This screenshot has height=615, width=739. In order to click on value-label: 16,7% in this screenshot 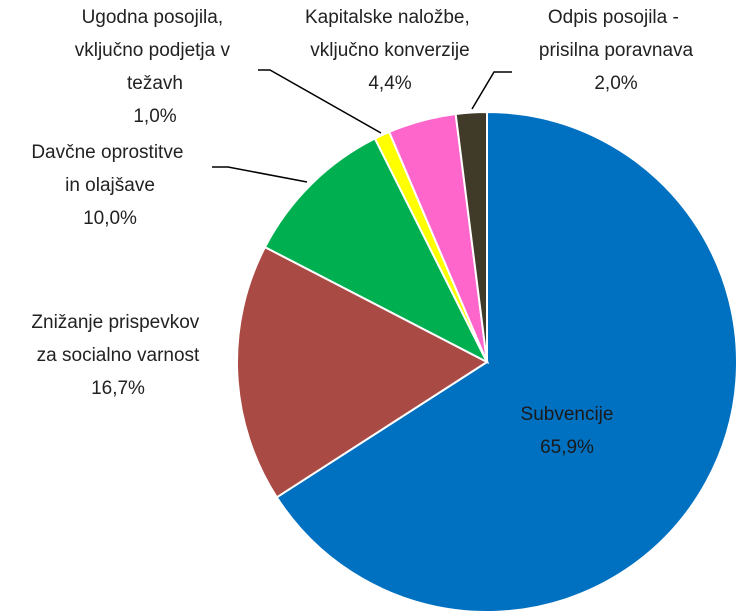, I will do `click(118, 388)`.